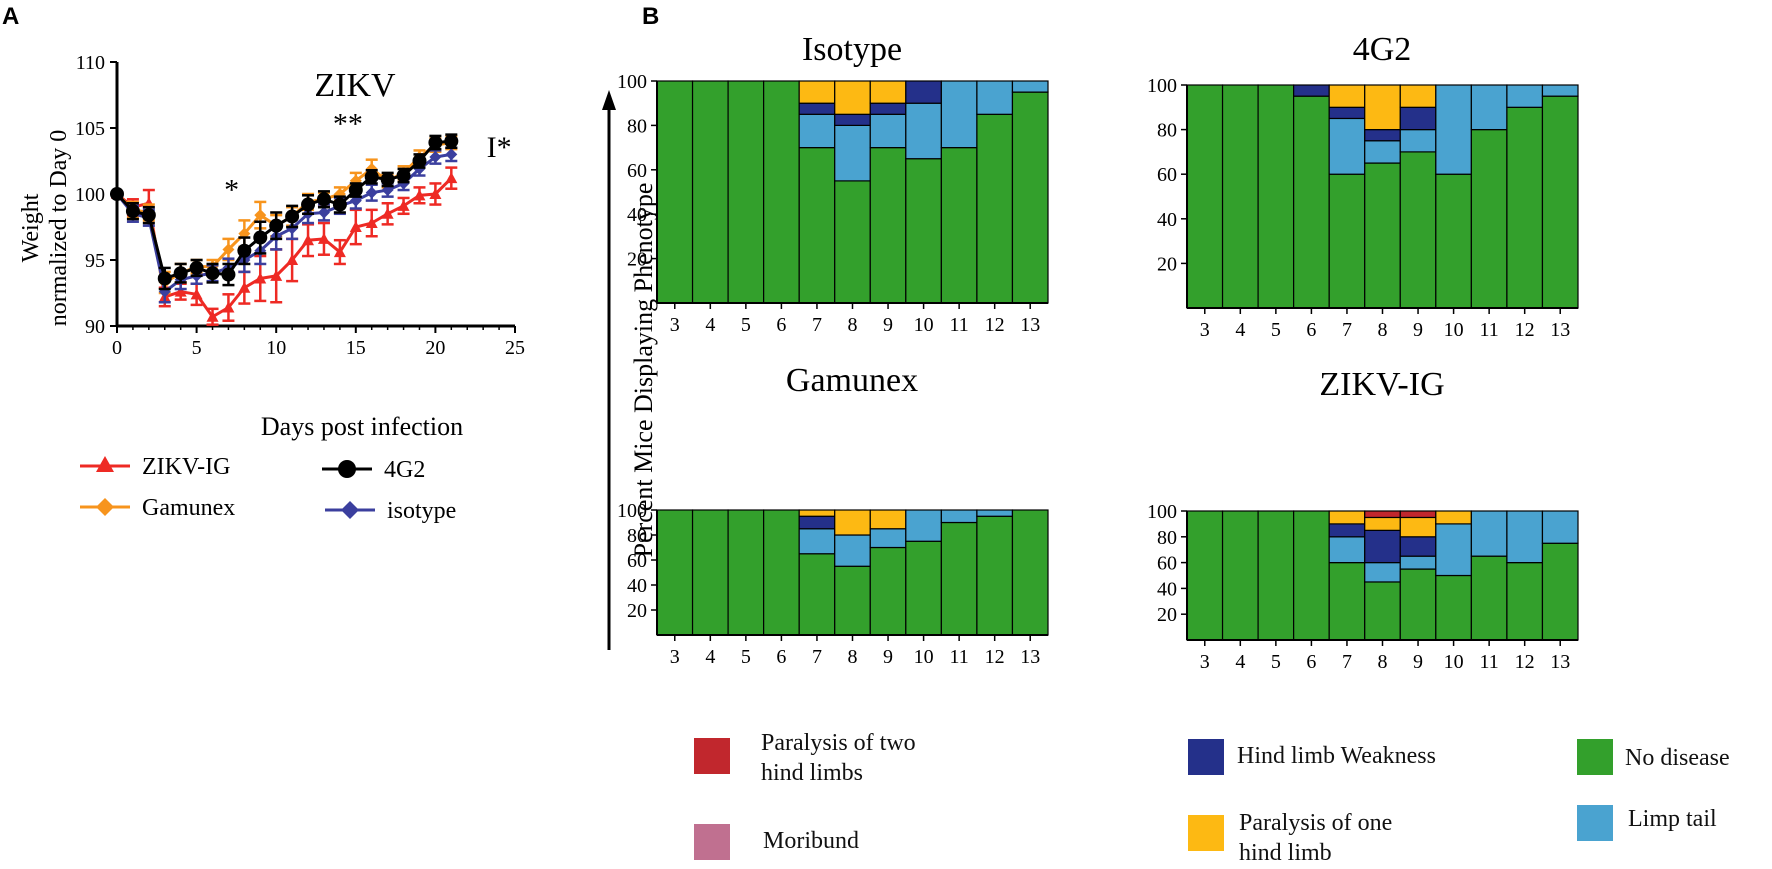 The width and height of the screenshot is (1772, 869). What do you see at coordinates (95, 327) in the screenshot?
I see `y-tick-label: 90` at bounding box center [95, 327].